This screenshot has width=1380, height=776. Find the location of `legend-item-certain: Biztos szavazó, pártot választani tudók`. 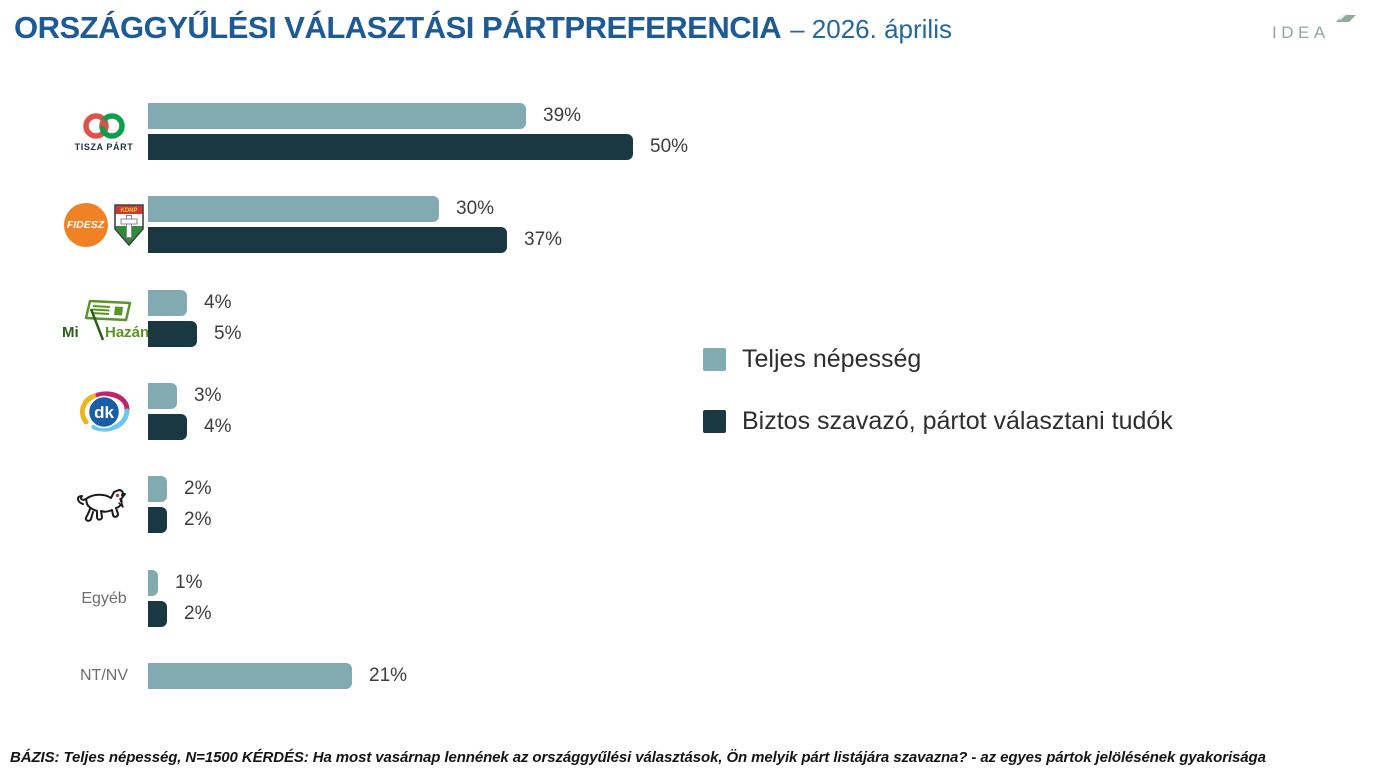

legend-item-certain: Biztos szavazó, pártot választani tudók is located at coordinates (938, 421).